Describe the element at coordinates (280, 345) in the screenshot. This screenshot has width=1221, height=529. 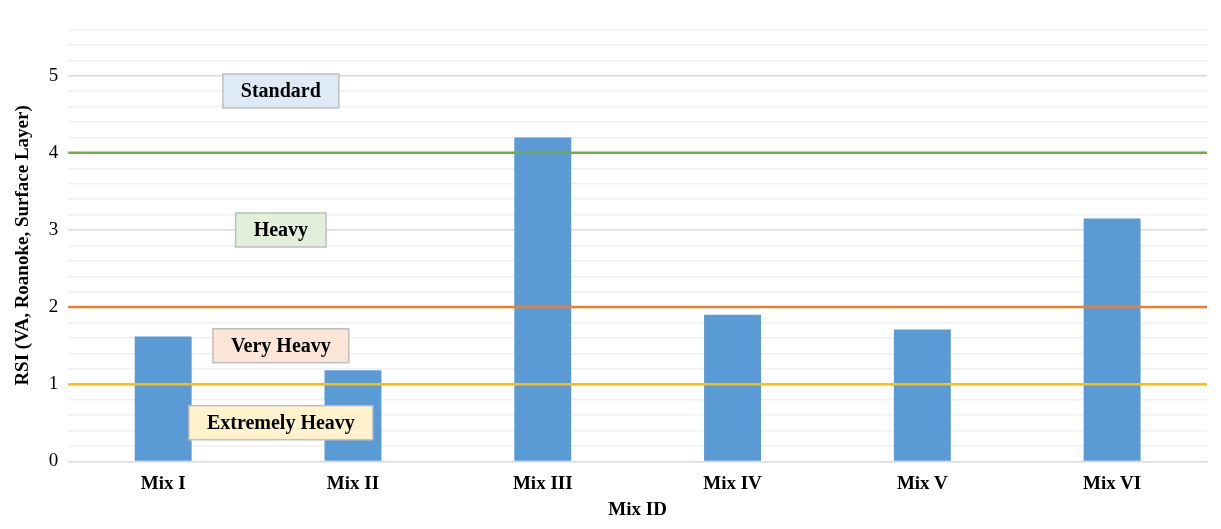
I see `annotation: Very Heavy` at that location.